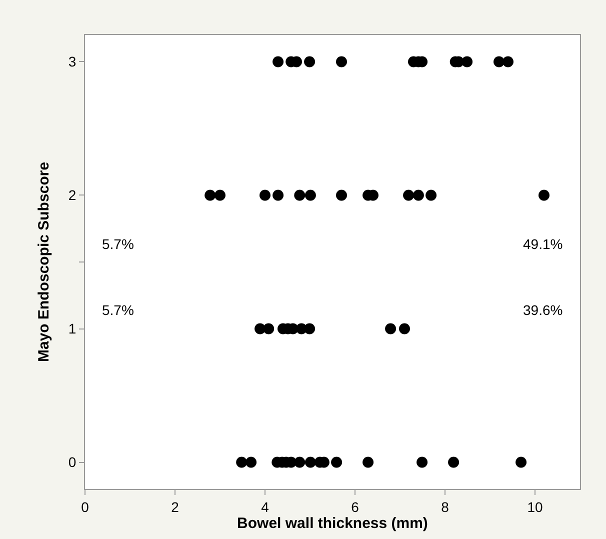 The height and width of the screenshot is (539, 606). I want to click on annotation: 39.6%, so click(543, 310).